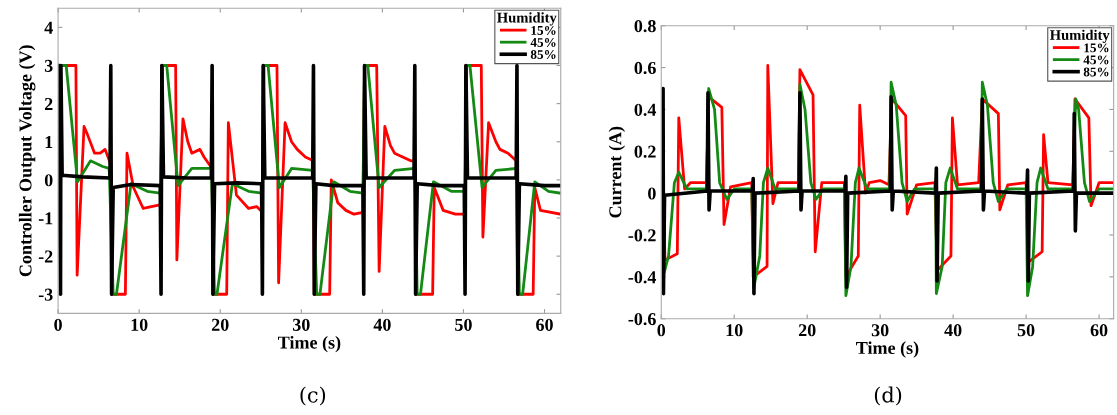 This screenshot has width=1117, height=415. Describe the element at coordinates (645, 26) in the screenshot. I see `y-tick-label: 0.8` at that location.